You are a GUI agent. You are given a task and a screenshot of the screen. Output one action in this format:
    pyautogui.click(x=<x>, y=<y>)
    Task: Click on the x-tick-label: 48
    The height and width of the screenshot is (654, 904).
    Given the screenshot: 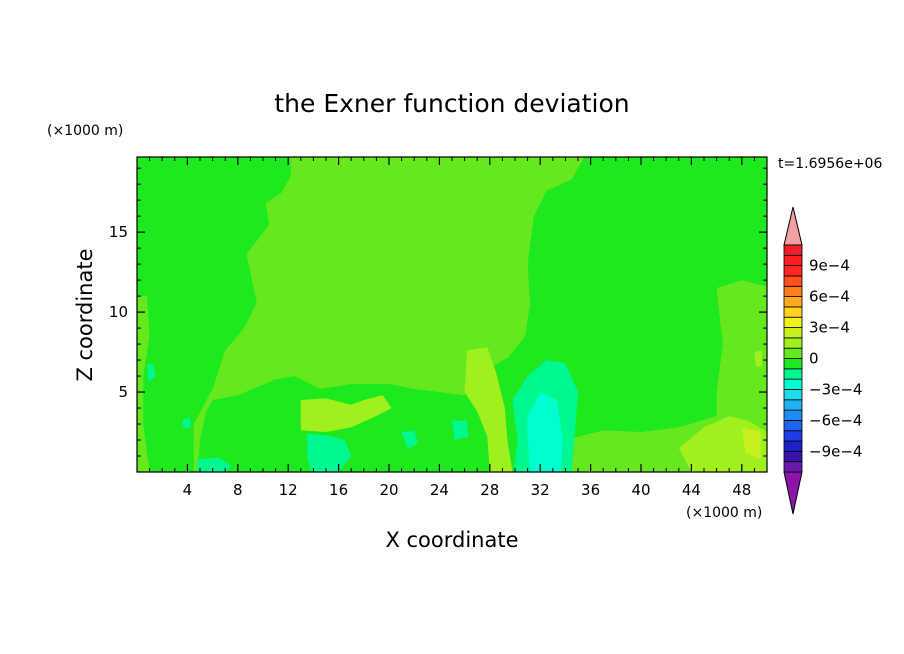 What is the action you would take?
    pyautogui.click(x=741, y=490)
    